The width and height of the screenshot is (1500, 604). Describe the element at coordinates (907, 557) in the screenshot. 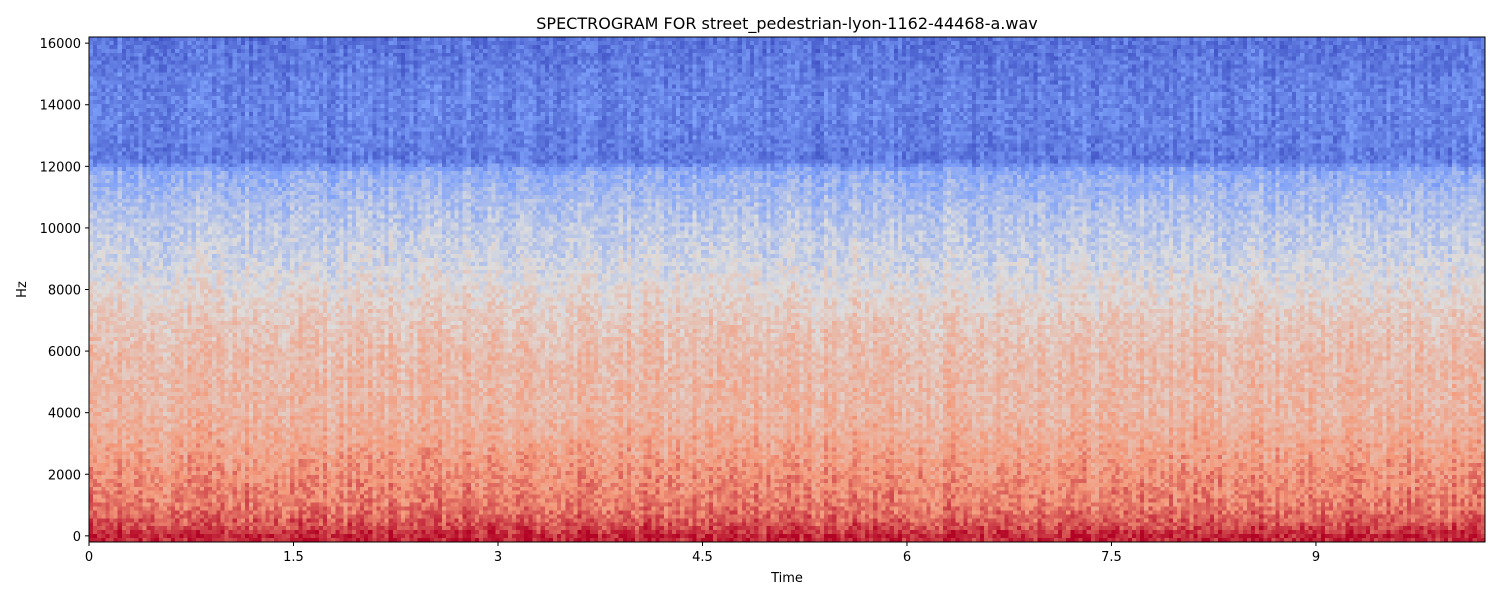

I see `x-tick-label: 6` at that location.